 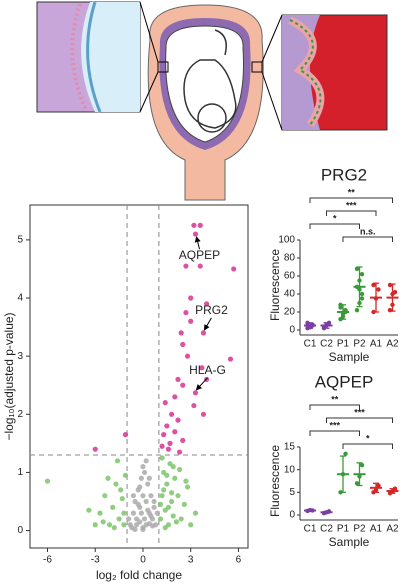 What do you see at coordinates (95, 560) in the screenshot?
I see `x-tick-label: -3` at bounding box center [95, 560].